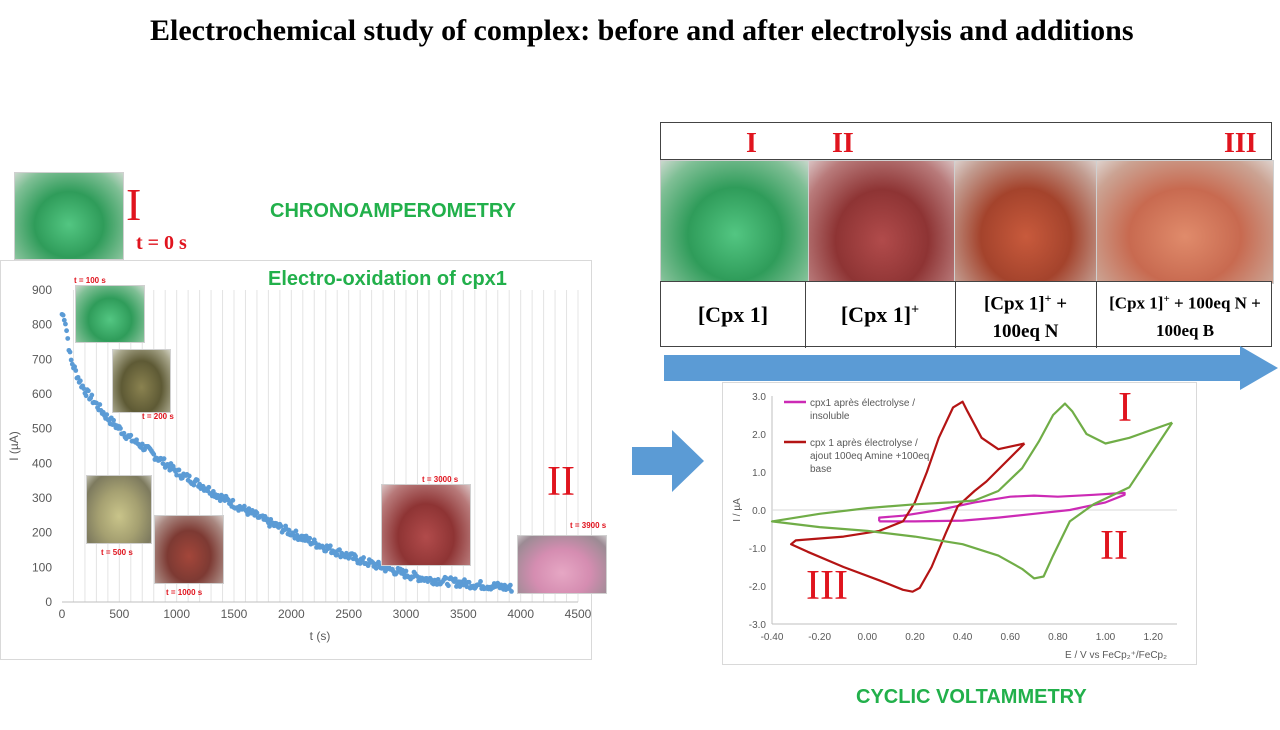 The height and width of the screenshot is (730, 1280). I want to click on y-tick-label: 800, so click(42, 325).